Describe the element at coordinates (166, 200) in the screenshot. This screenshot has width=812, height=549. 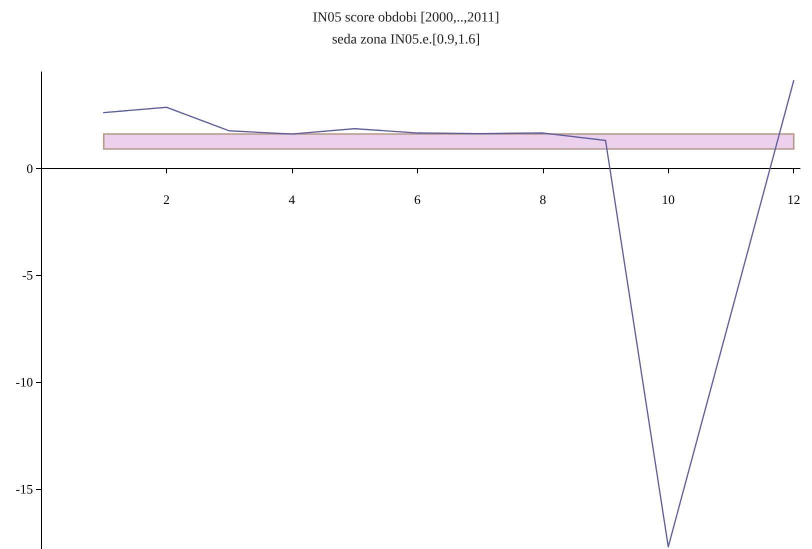
I see `x-tick-label: 2` at that location.